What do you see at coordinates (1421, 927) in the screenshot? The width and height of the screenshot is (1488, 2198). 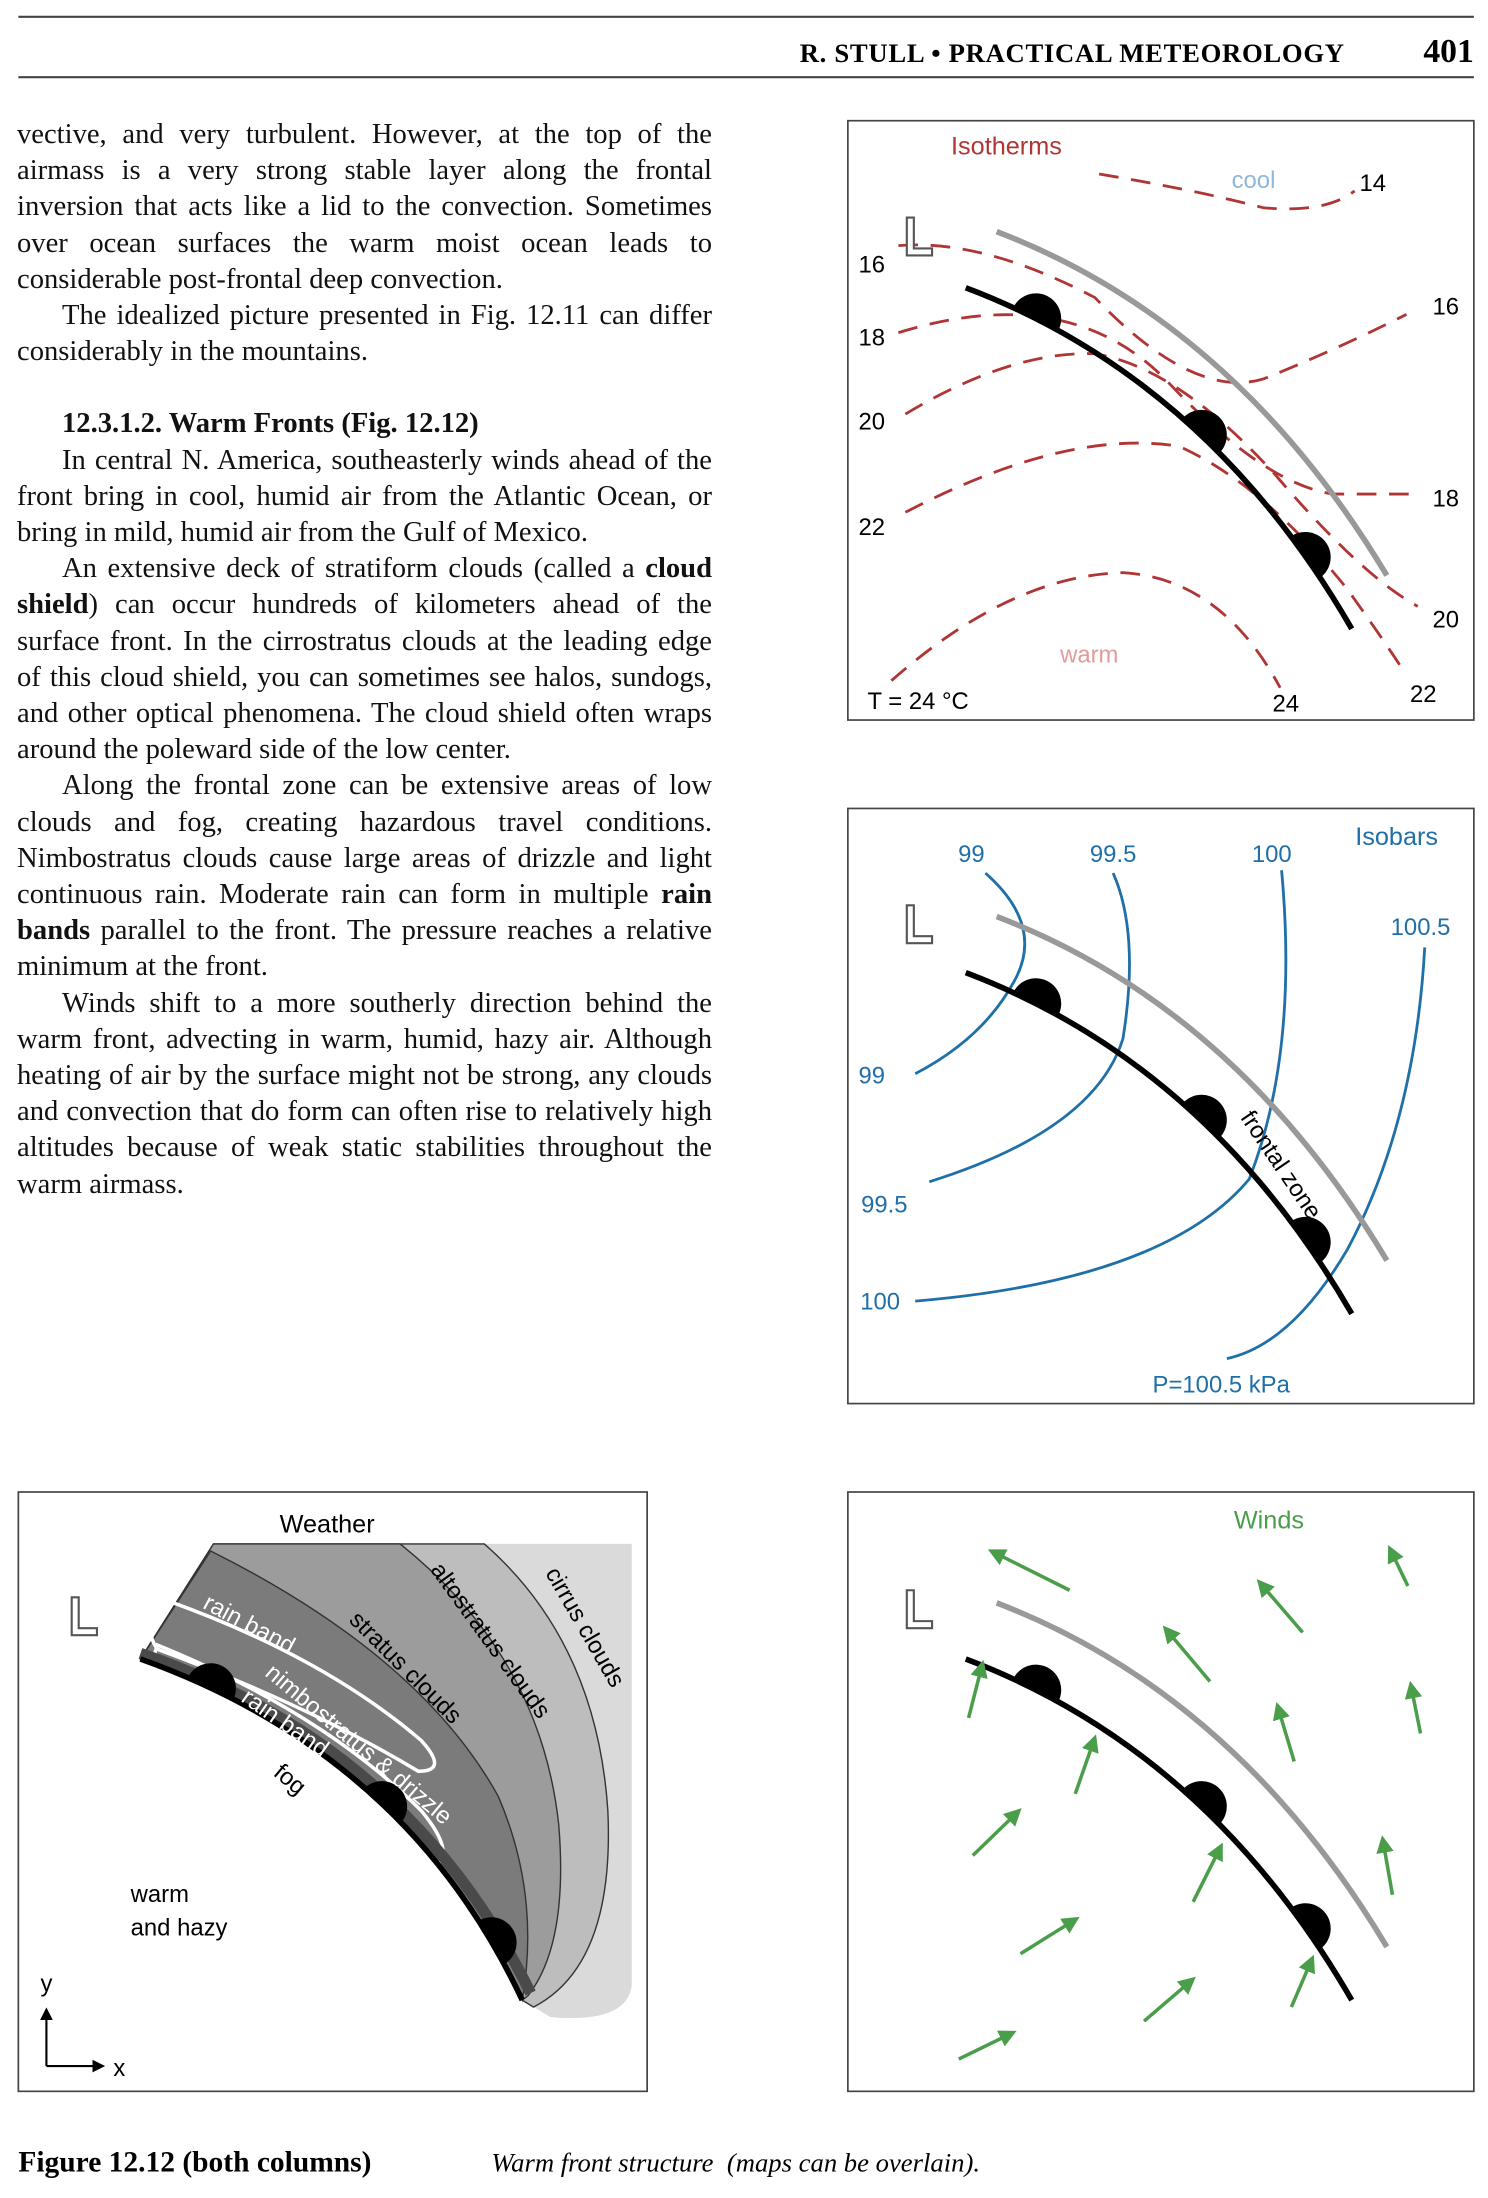 I see `label: 100.5` at bounding box center [1421, 927].